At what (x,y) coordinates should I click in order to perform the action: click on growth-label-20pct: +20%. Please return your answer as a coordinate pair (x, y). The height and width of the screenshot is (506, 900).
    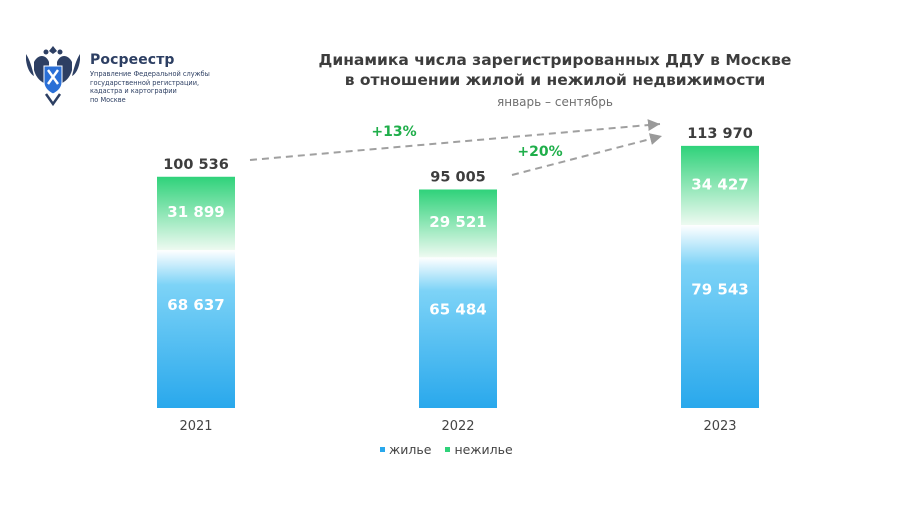
    Looking at the image, I should click on (539, 152).